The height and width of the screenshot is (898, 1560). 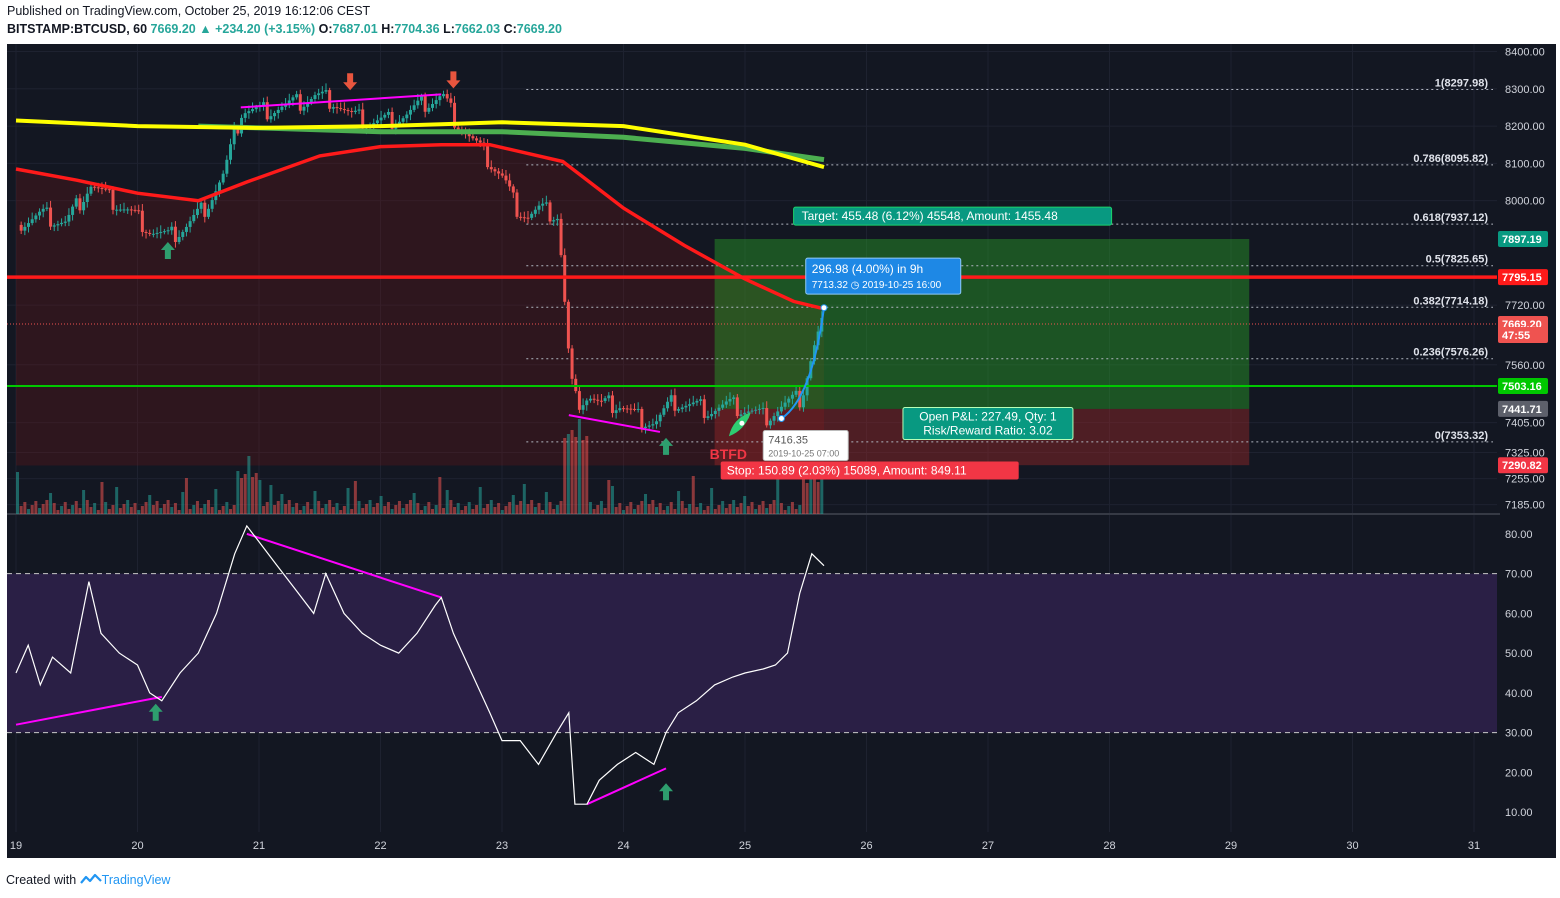 I want to click on tradingview-logo-icon, so click(x=90, y=879).